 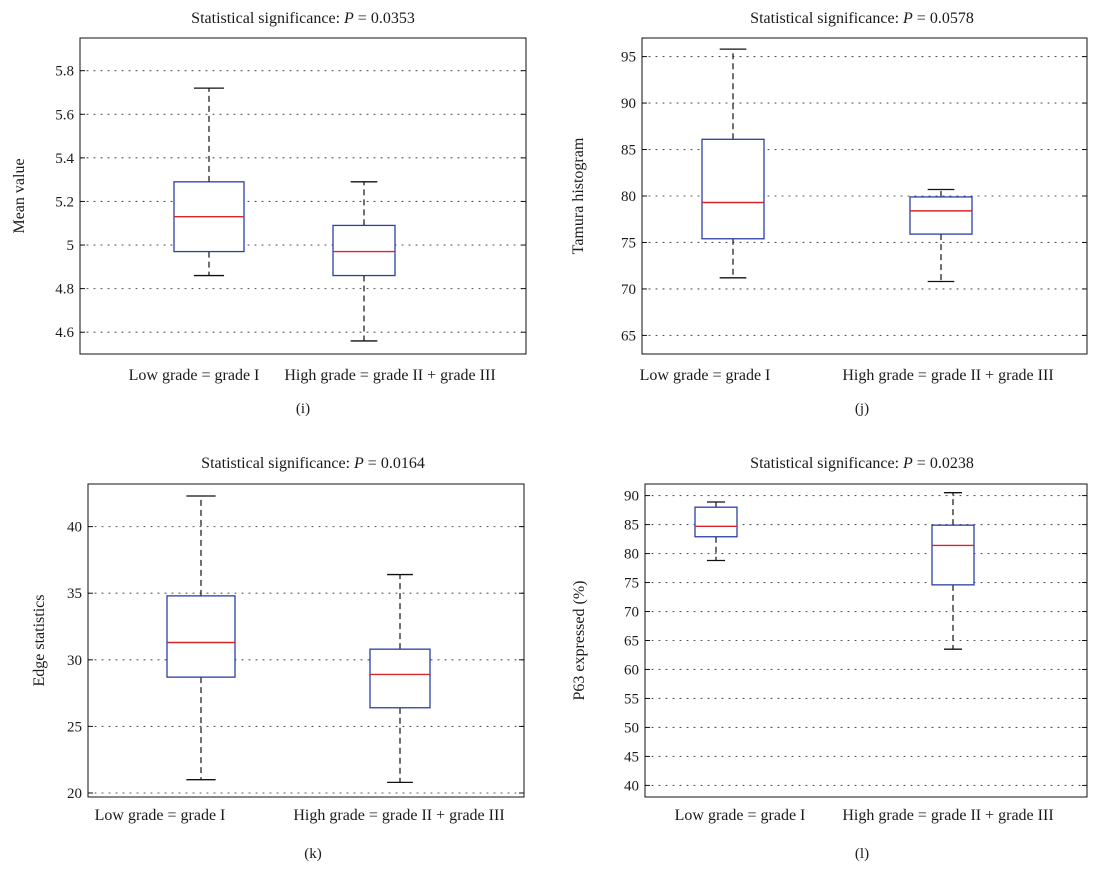 I want to click on y-tick-label: 30, so click(x=74, y=661).